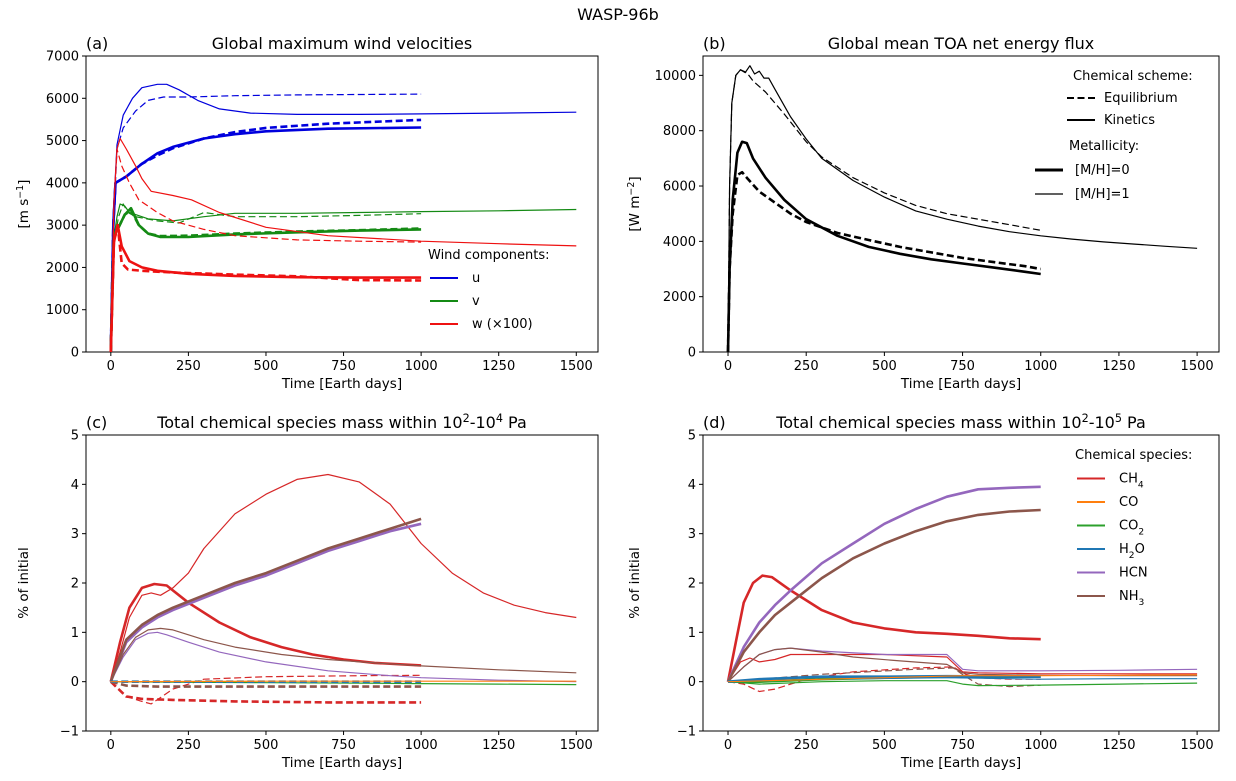  I want to click on legend-title: Chemical scheme:, so click(1133, 76).